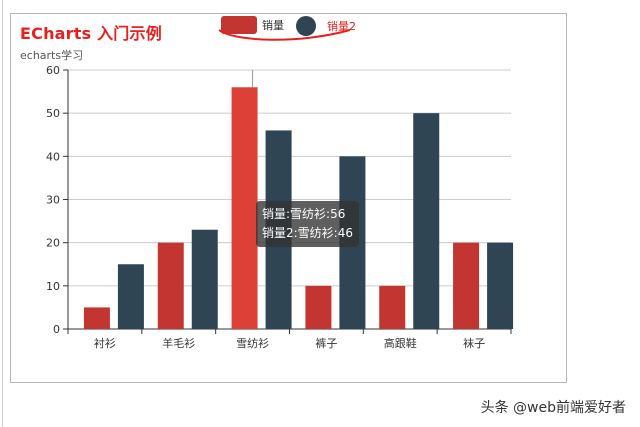 The image size is (640, 427). What do you see at coordinates (307, 233) in the screenshot?
I see `tooltip-line-sales2: 销量2:雪纺衫:46` at bounding box center [307, 233].